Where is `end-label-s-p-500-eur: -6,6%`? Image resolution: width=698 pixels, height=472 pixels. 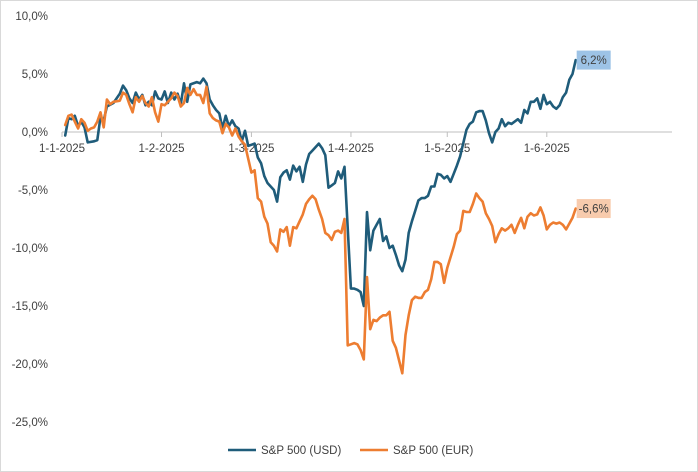
end-label-s-p-500-eur: -6,6% is located at coordinates (593, 209).